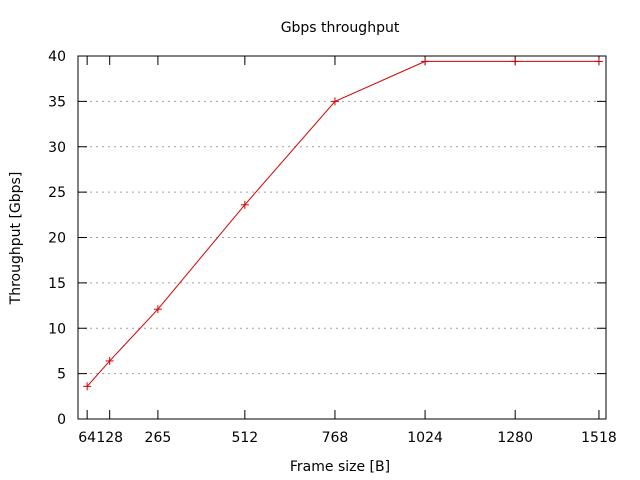 The width and height of the screenshot is (640, 480). I want to click on y-tick-label: 15, so click(57, 284).